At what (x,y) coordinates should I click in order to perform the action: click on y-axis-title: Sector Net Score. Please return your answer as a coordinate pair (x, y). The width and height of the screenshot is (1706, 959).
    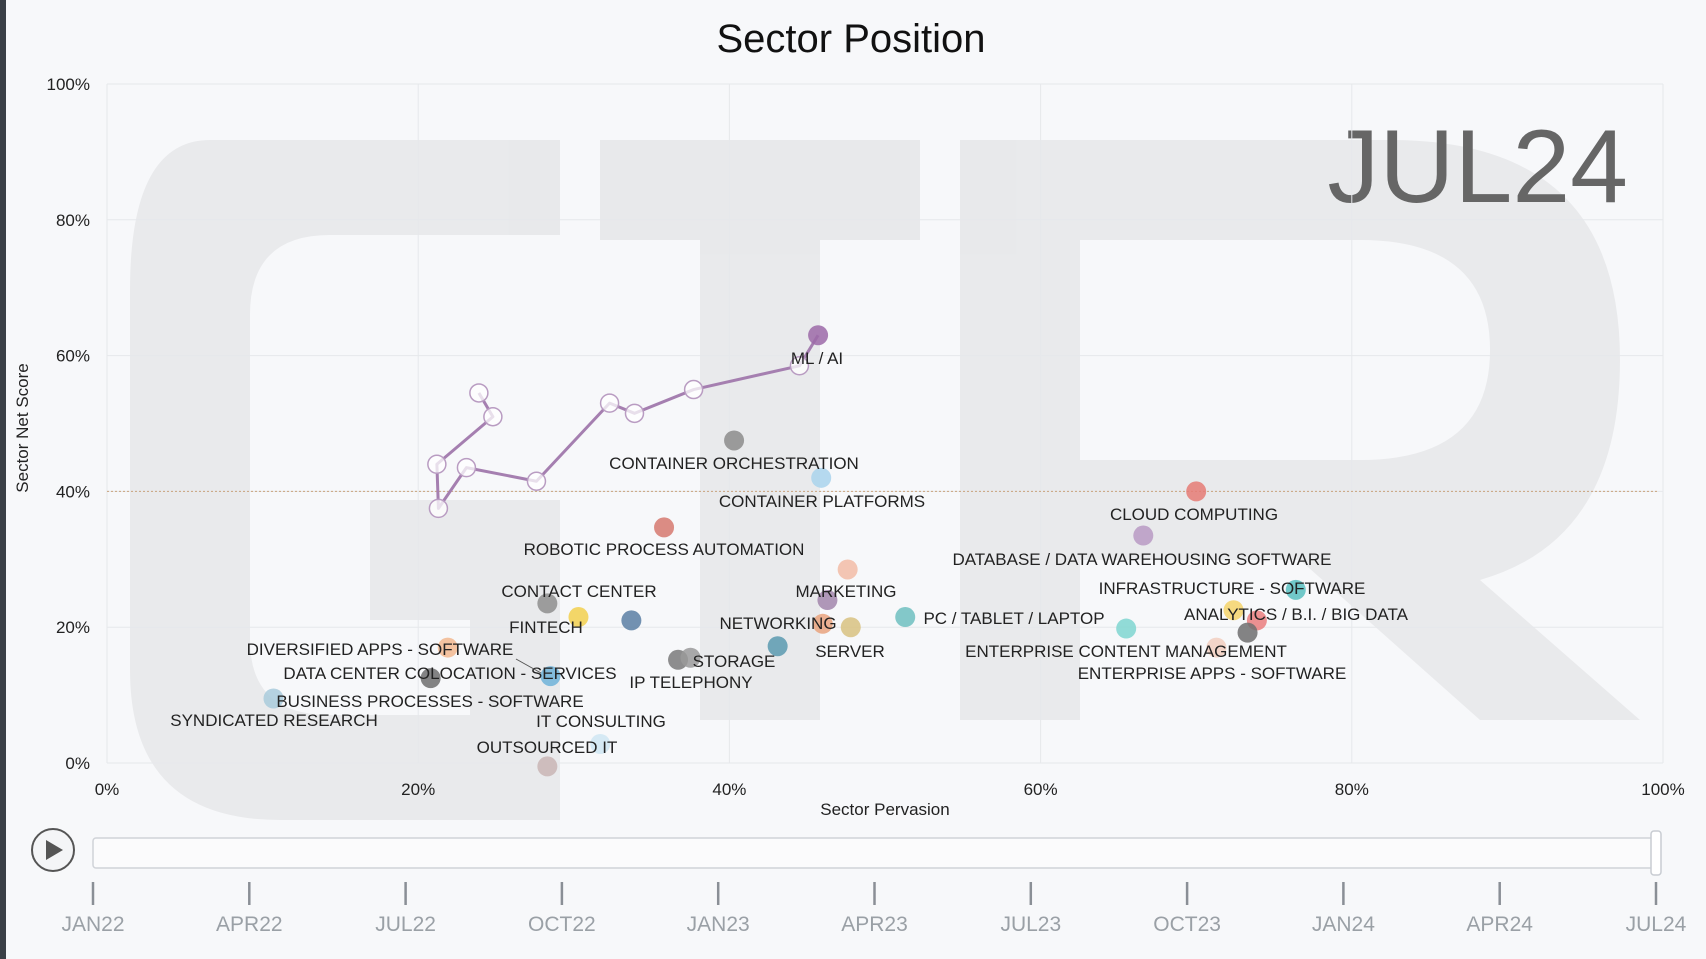
    Looking at the image, I should click on (22, 427).